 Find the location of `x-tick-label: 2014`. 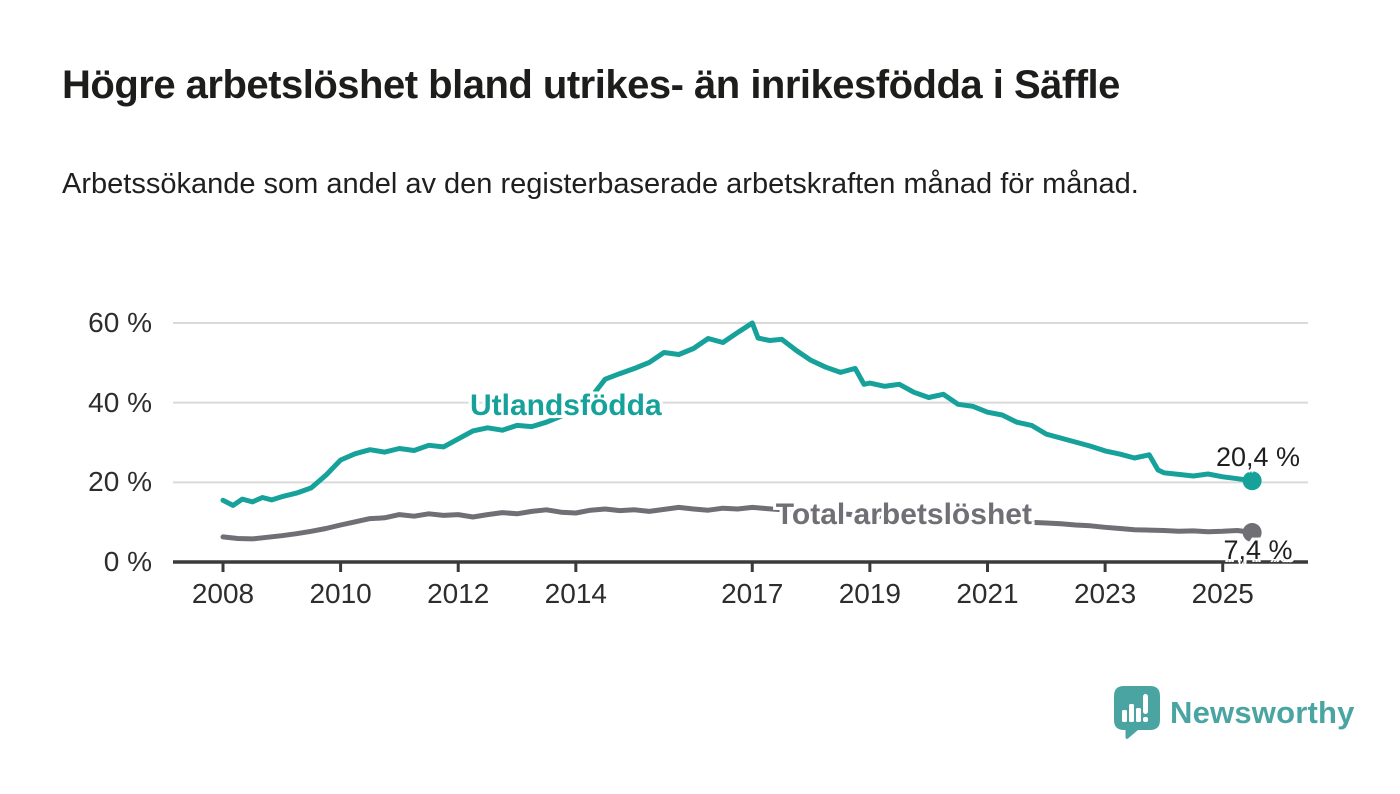

x-tick-label: 2014 is located at coordinates (575, 593).